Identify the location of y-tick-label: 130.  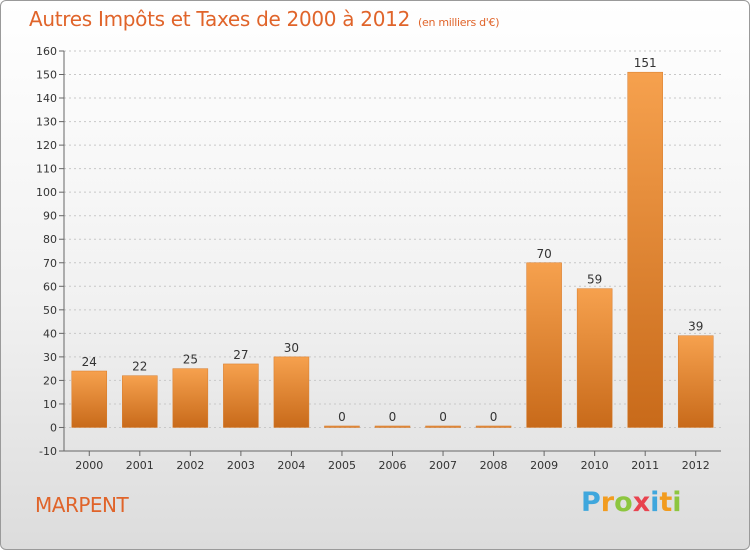
(46, 122).